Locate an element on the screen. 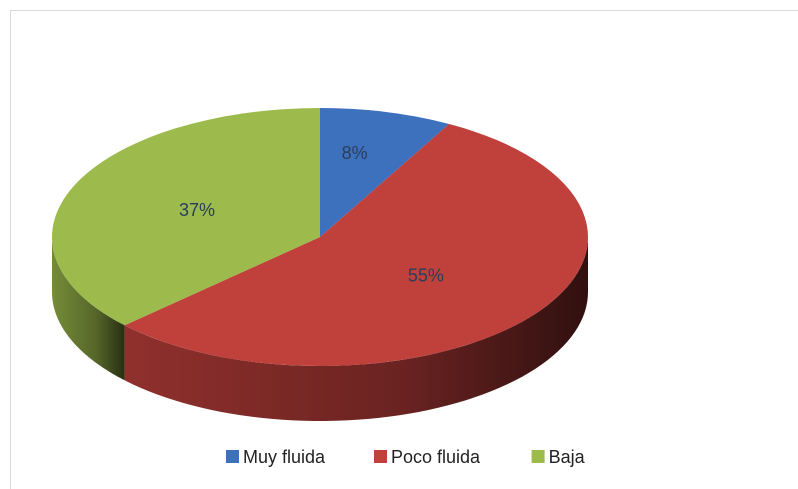 This screenshot has width=798, height=489. pie-slice is located at coordinates (385, 172).